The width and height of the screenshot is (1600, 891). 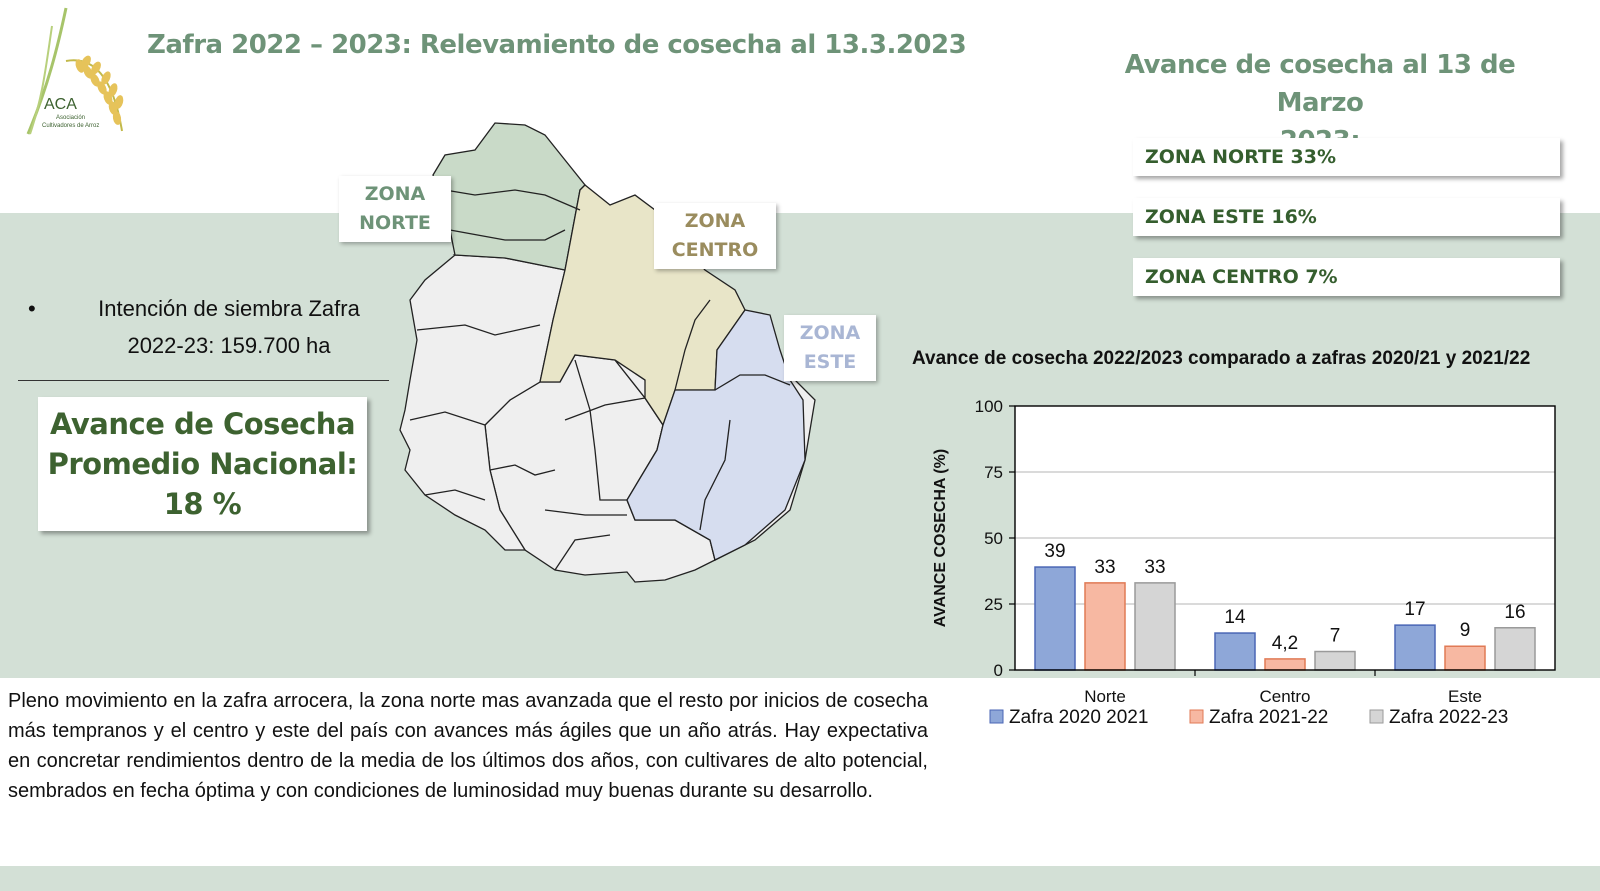 What do you see at coordinates (715, 236) in the screenshot?
I see `map-label-centro: ZONA CENTRO` at bounding box center [715, 236].